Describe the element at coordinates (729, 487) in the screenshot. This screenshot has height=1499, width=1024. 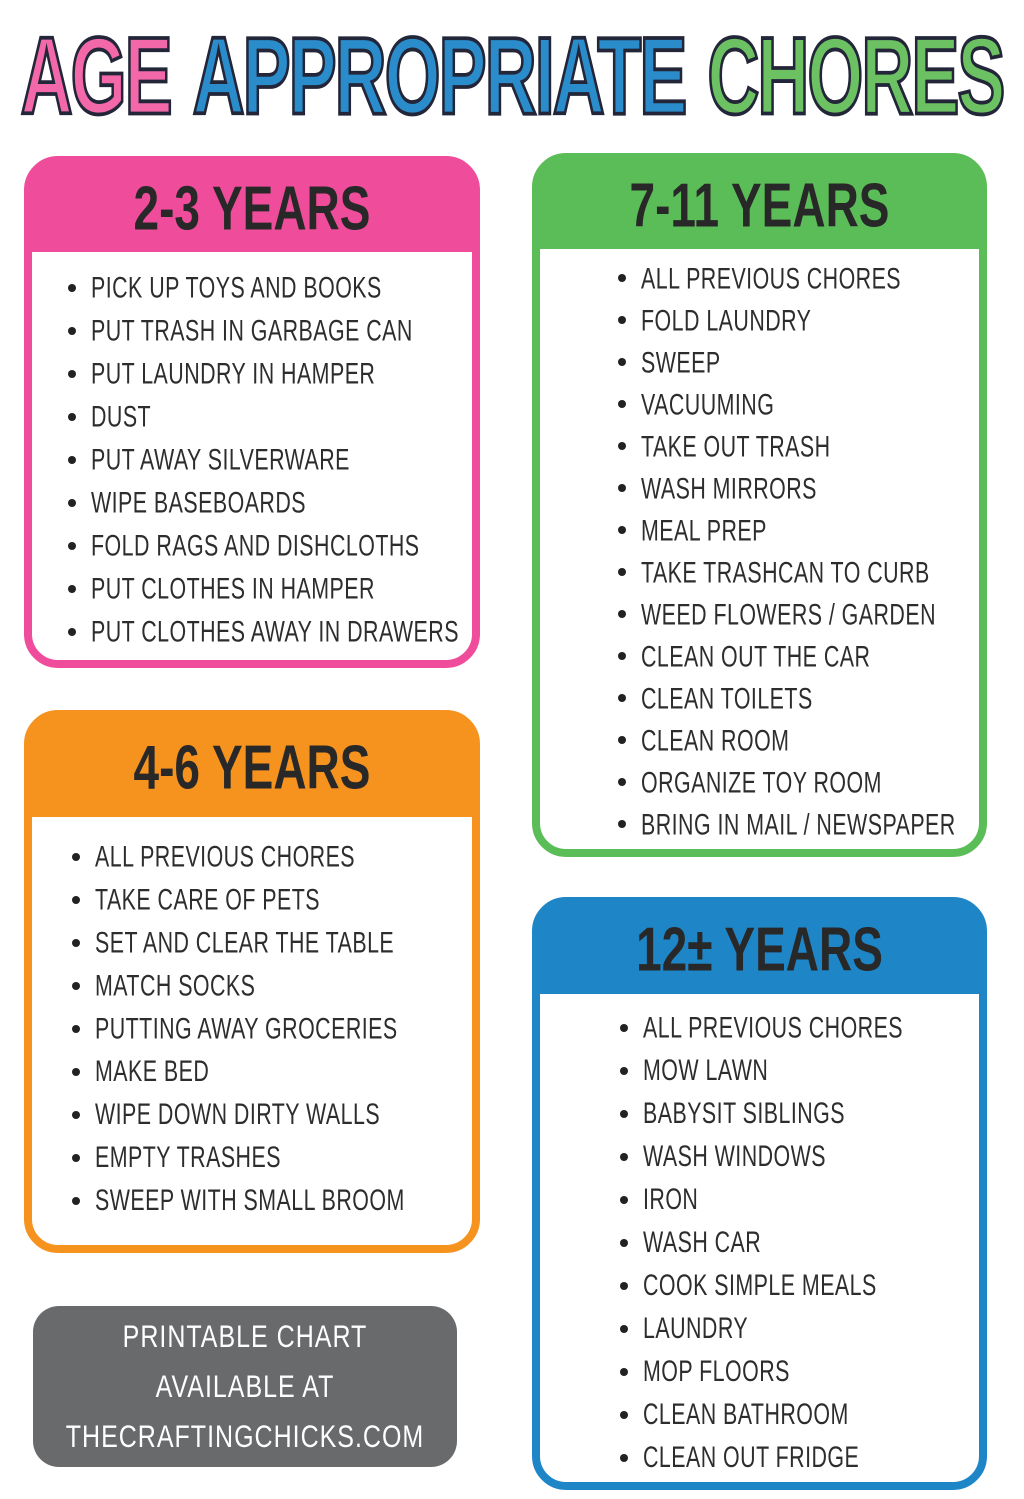
I see `chore-label: WASH MIRRORS` at that location.